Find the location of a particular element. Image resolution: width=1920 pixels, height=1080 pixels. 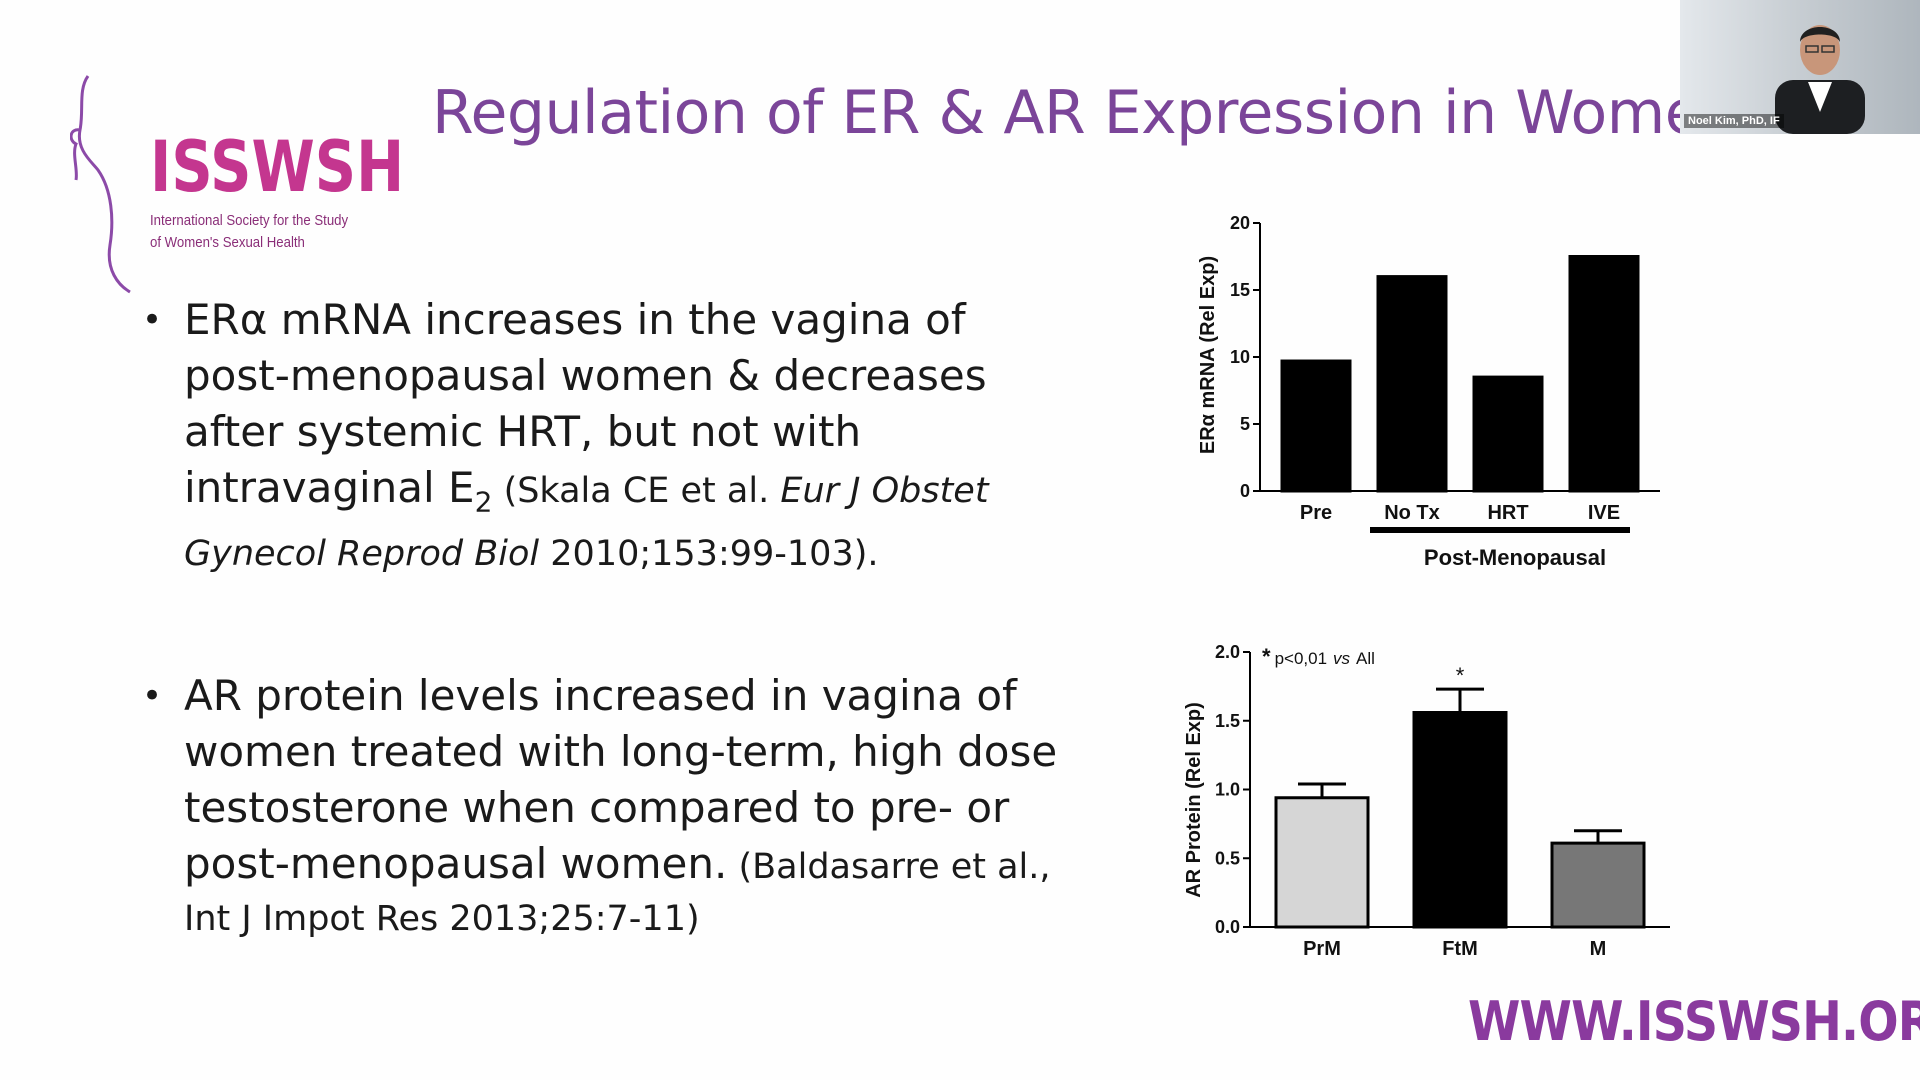

citation-1-journal-cont: Gynecol Reprod Biol is located at coordinates (362, 554).